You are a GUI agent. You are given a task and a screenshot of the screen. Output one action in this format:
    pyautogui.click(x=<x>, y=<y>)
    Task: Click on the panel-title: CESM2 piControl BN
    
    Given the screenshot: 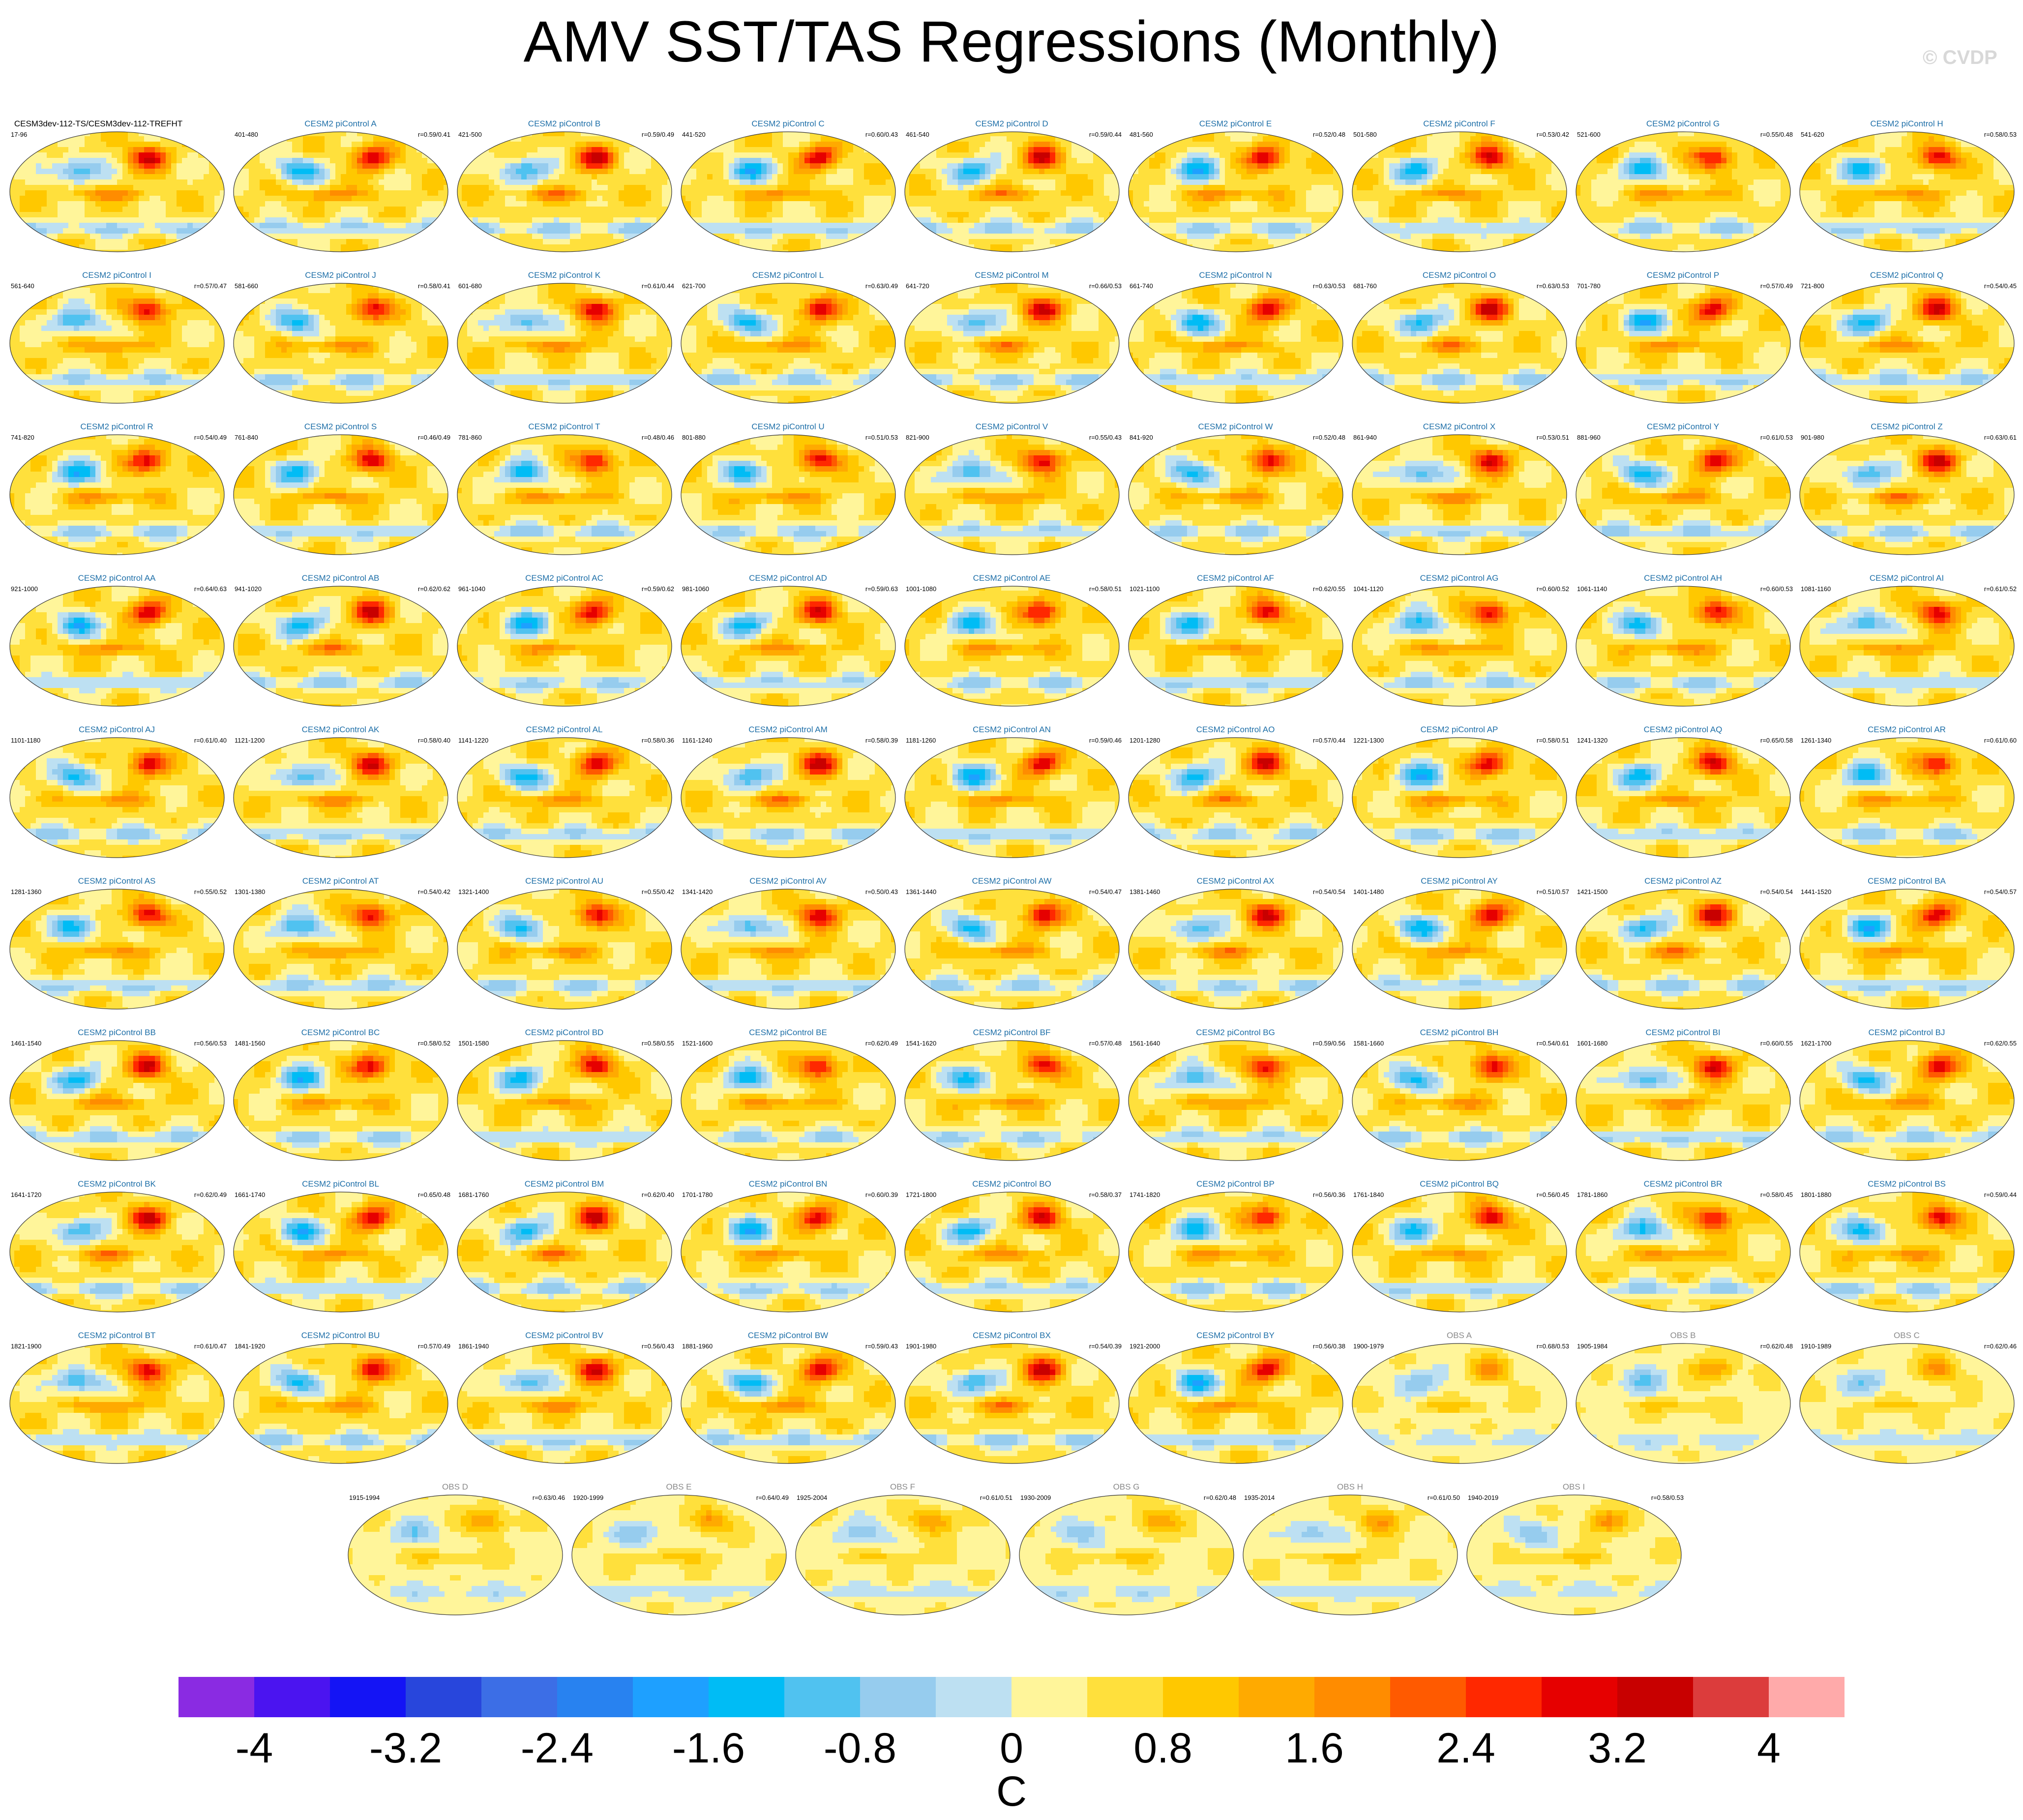 What is the action you would take?
    pyautogui.click(x=788, y=1184)
    